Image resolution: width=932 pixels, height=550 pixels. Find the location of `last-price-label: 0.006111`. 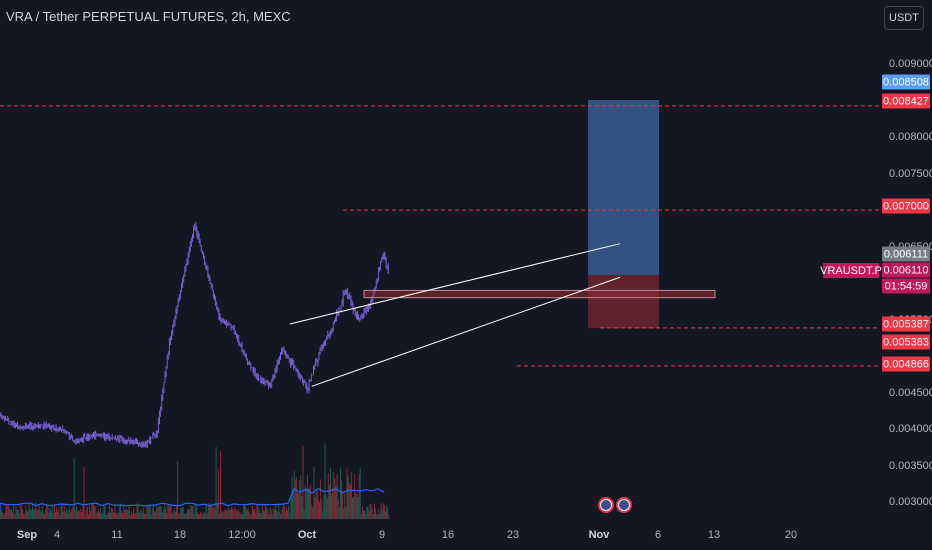

last-price-label: 0.006111 is located at coordinates (906, 254).